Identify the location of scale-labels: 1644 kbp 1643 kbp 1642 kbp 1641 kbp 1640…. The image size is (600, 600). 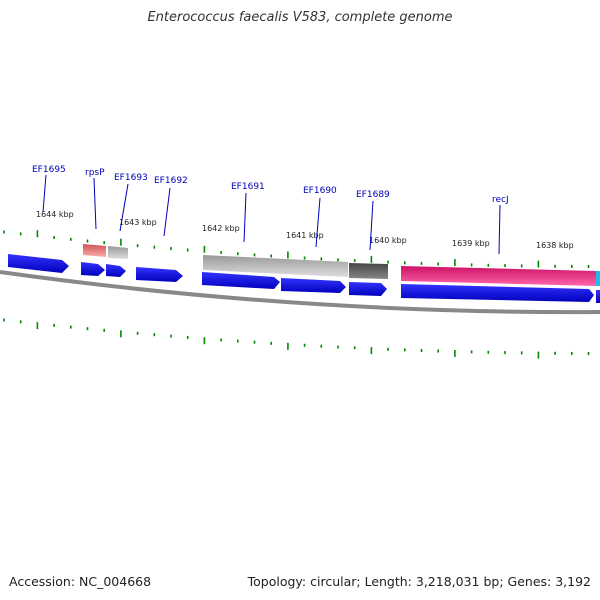
(305, 230).